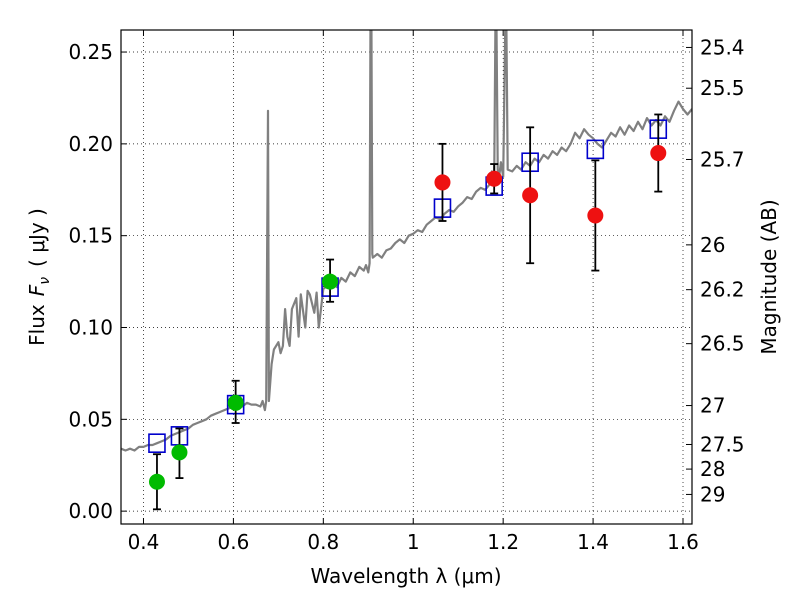 The image size is (800, 600). I want to click on y-axis-label-subscript: ν, so click(45, 281).